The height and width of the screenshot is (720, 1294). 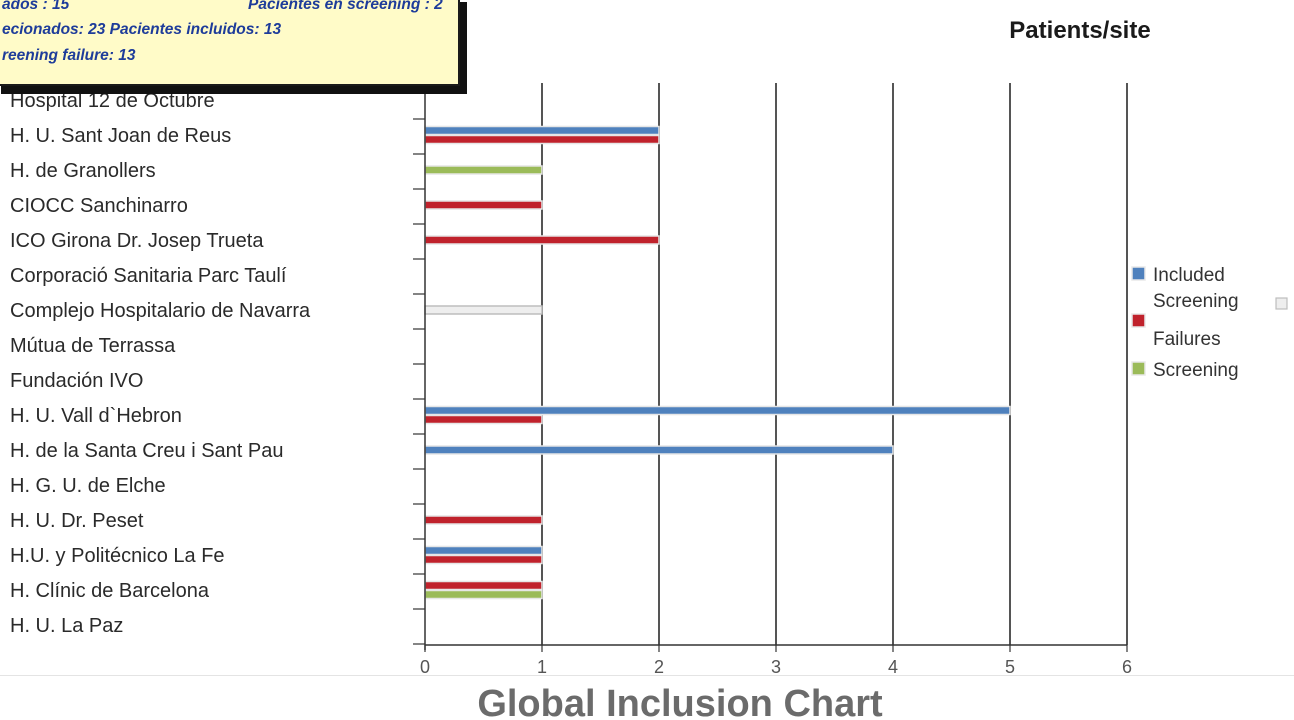 I want to click on summary-selected-count: ados : 15, so click(x=36, y=6).